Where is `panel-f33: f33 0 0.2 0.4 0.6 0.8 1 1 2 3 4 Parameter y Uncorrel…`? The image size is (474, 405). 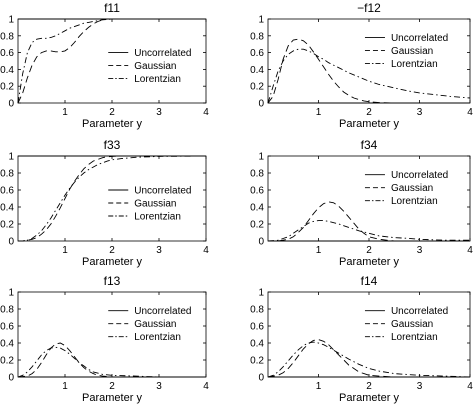 panel-f33: f33 0 0.2 0.4 0.6 0.8 1 1 2 3 4 Parameter y Uncorrel… is located at coordinates (104, 203).